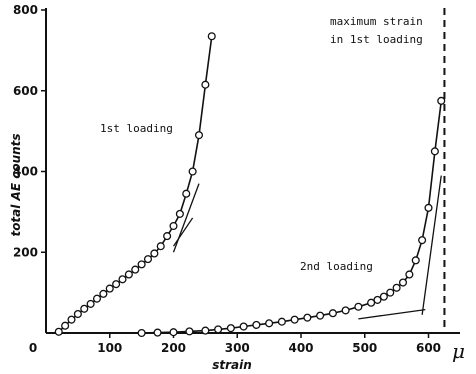 The width and height of the screenshot is (476, 374). Describe the element at coordinates (25, 10) in the screenshot. I see `y-tick-label-800: 800` at that location.